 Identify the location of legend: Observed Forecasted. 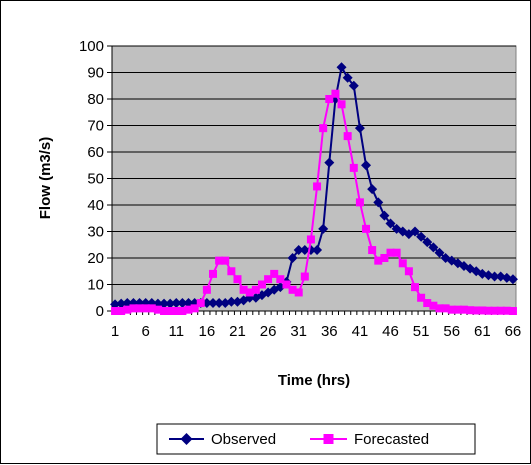
(316, 439).